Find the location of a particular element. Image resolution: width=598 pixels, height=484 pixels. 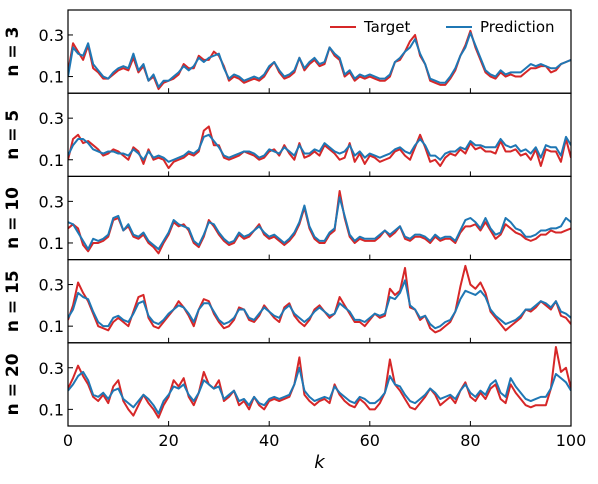

x-tick-label: 60 is located at coordinates (370, 440).